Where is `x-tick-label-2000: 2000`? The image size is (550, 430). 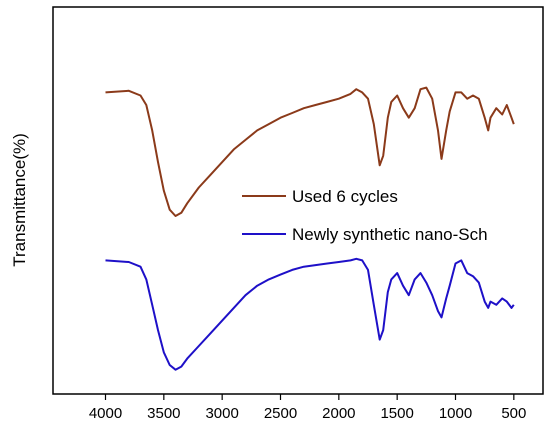
x-tick-label-2000: 2000 is located at coordinates (338, 413).